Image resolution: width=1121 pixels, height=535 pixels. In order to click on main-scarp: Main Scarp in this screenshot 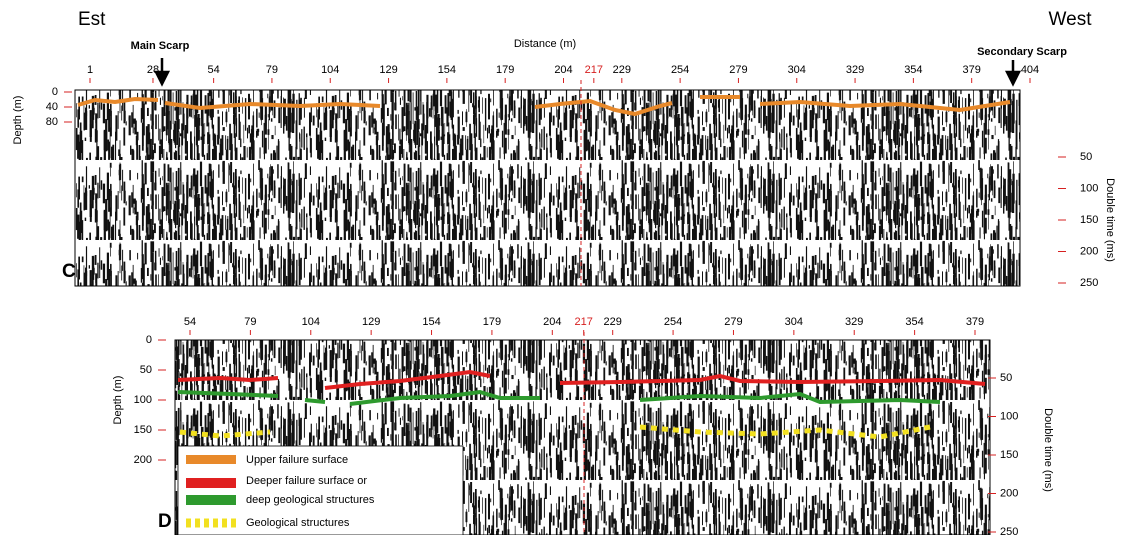, I will do `click(160, 46)`.